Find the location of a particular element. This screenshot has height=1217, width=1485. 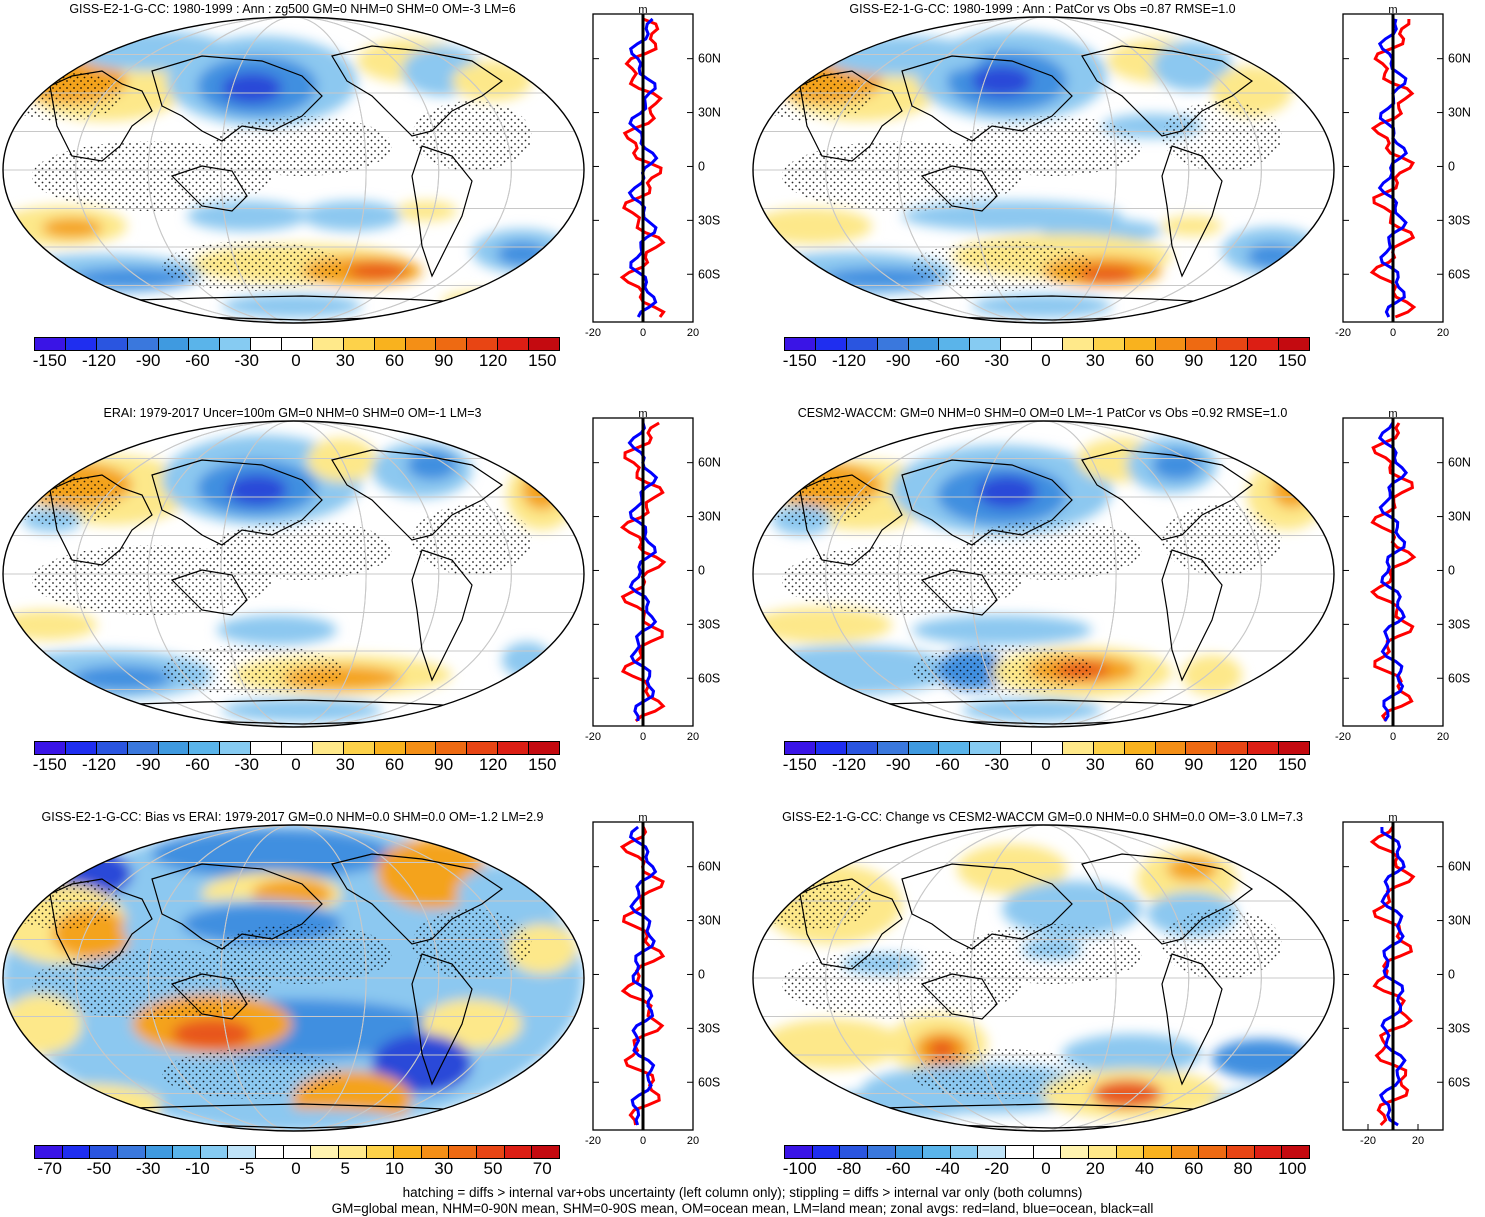

colorbar-tick-label: -100 is located at coordinates (799, 1168).